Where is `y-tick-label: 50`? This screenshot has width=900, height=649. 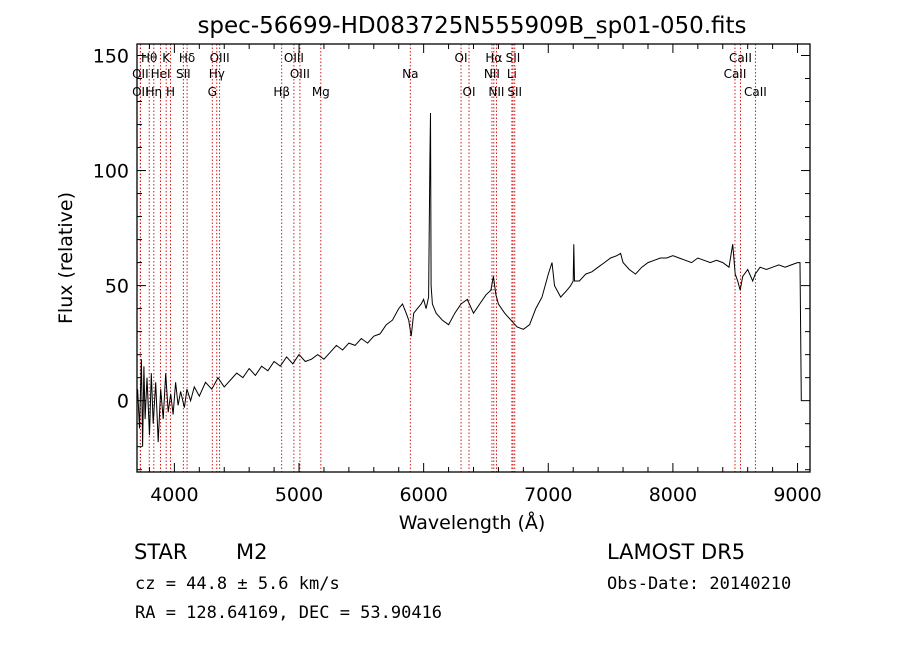 y-tick-label: 50 is located at coordinates (117, 287).